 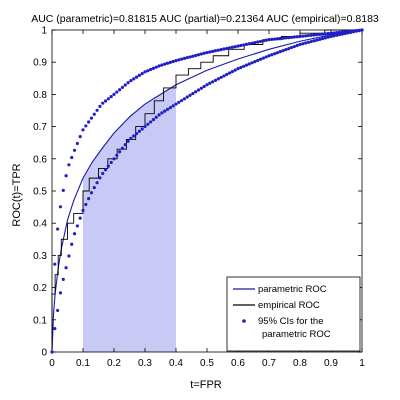 What do you see at coordinates (238, 363) in the screenshot?
I see `x-tick-label: 0.6` at bounding box center [238, 363].